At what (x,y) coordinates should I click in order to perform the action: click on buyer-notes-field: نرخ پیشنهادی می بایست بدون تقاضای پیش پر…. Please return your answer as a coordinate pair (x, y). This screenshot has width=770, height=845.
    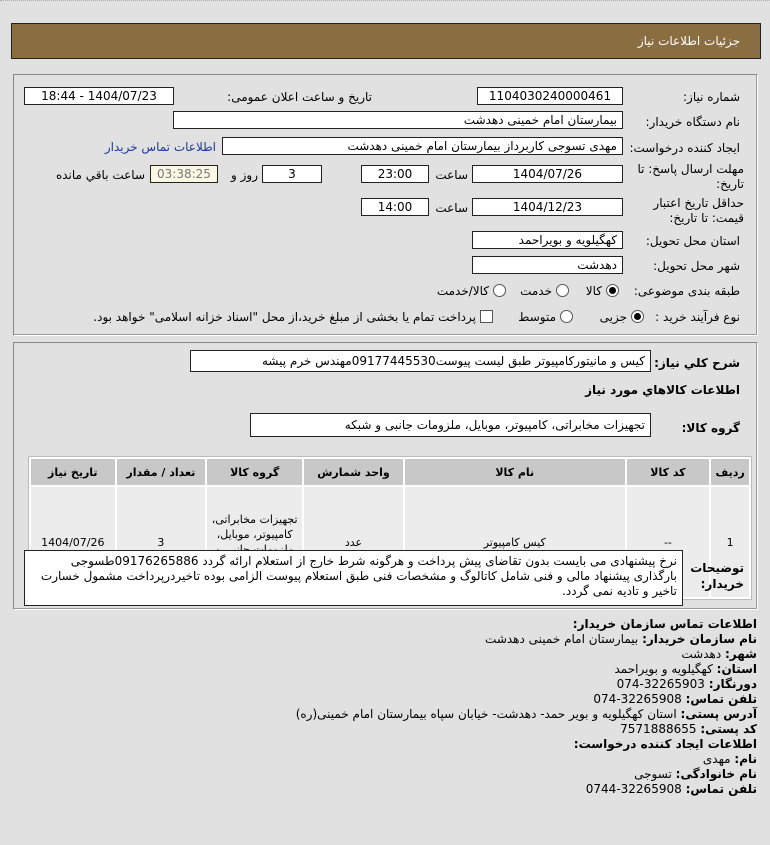
    Looking at the image, I should click on (353, 578).